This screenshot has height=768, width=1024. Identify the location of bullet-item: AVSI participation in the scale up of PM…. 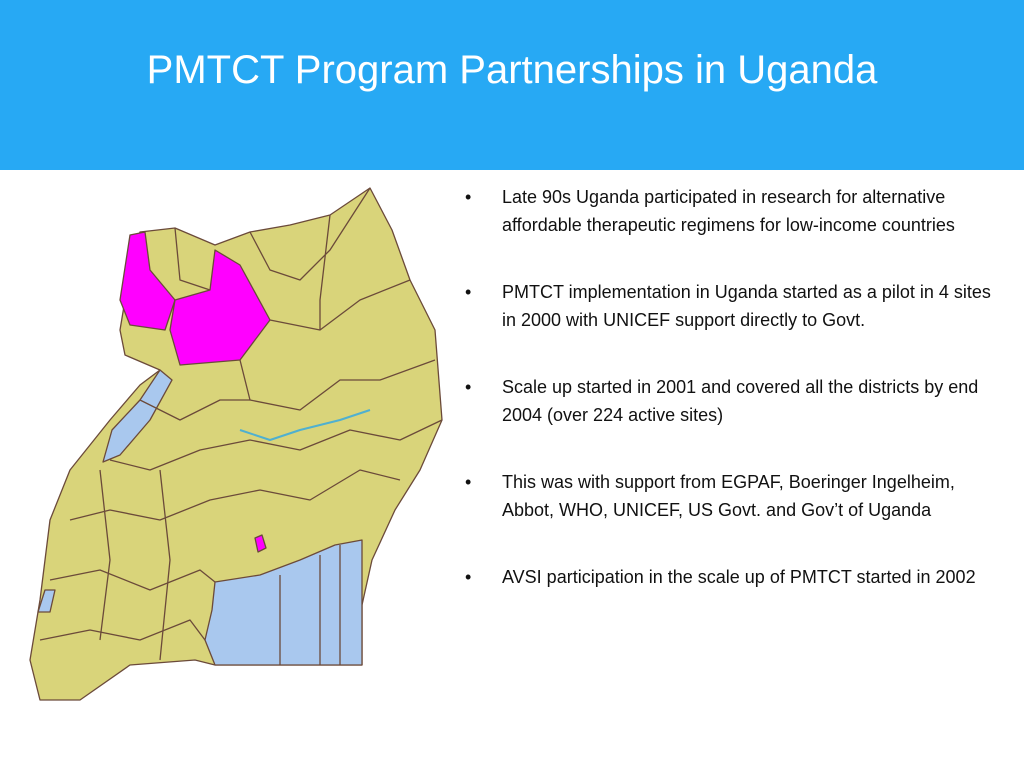
(730, 577).